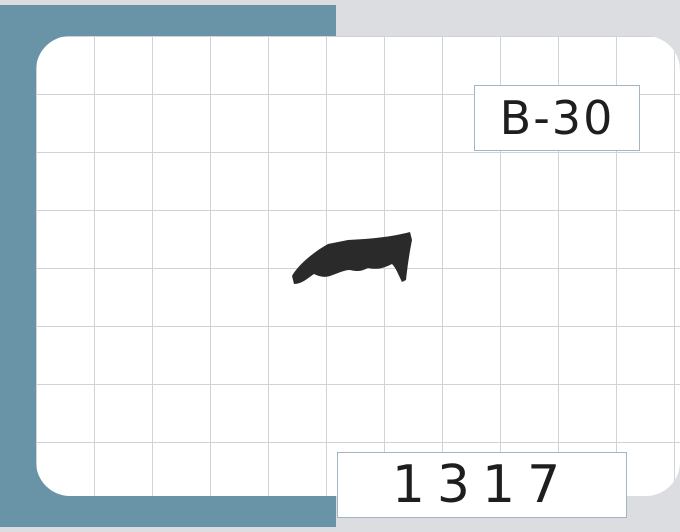 The height and width of the screenshot is (532, 680). I want to click on number-label: 1317, so click(482, 485).